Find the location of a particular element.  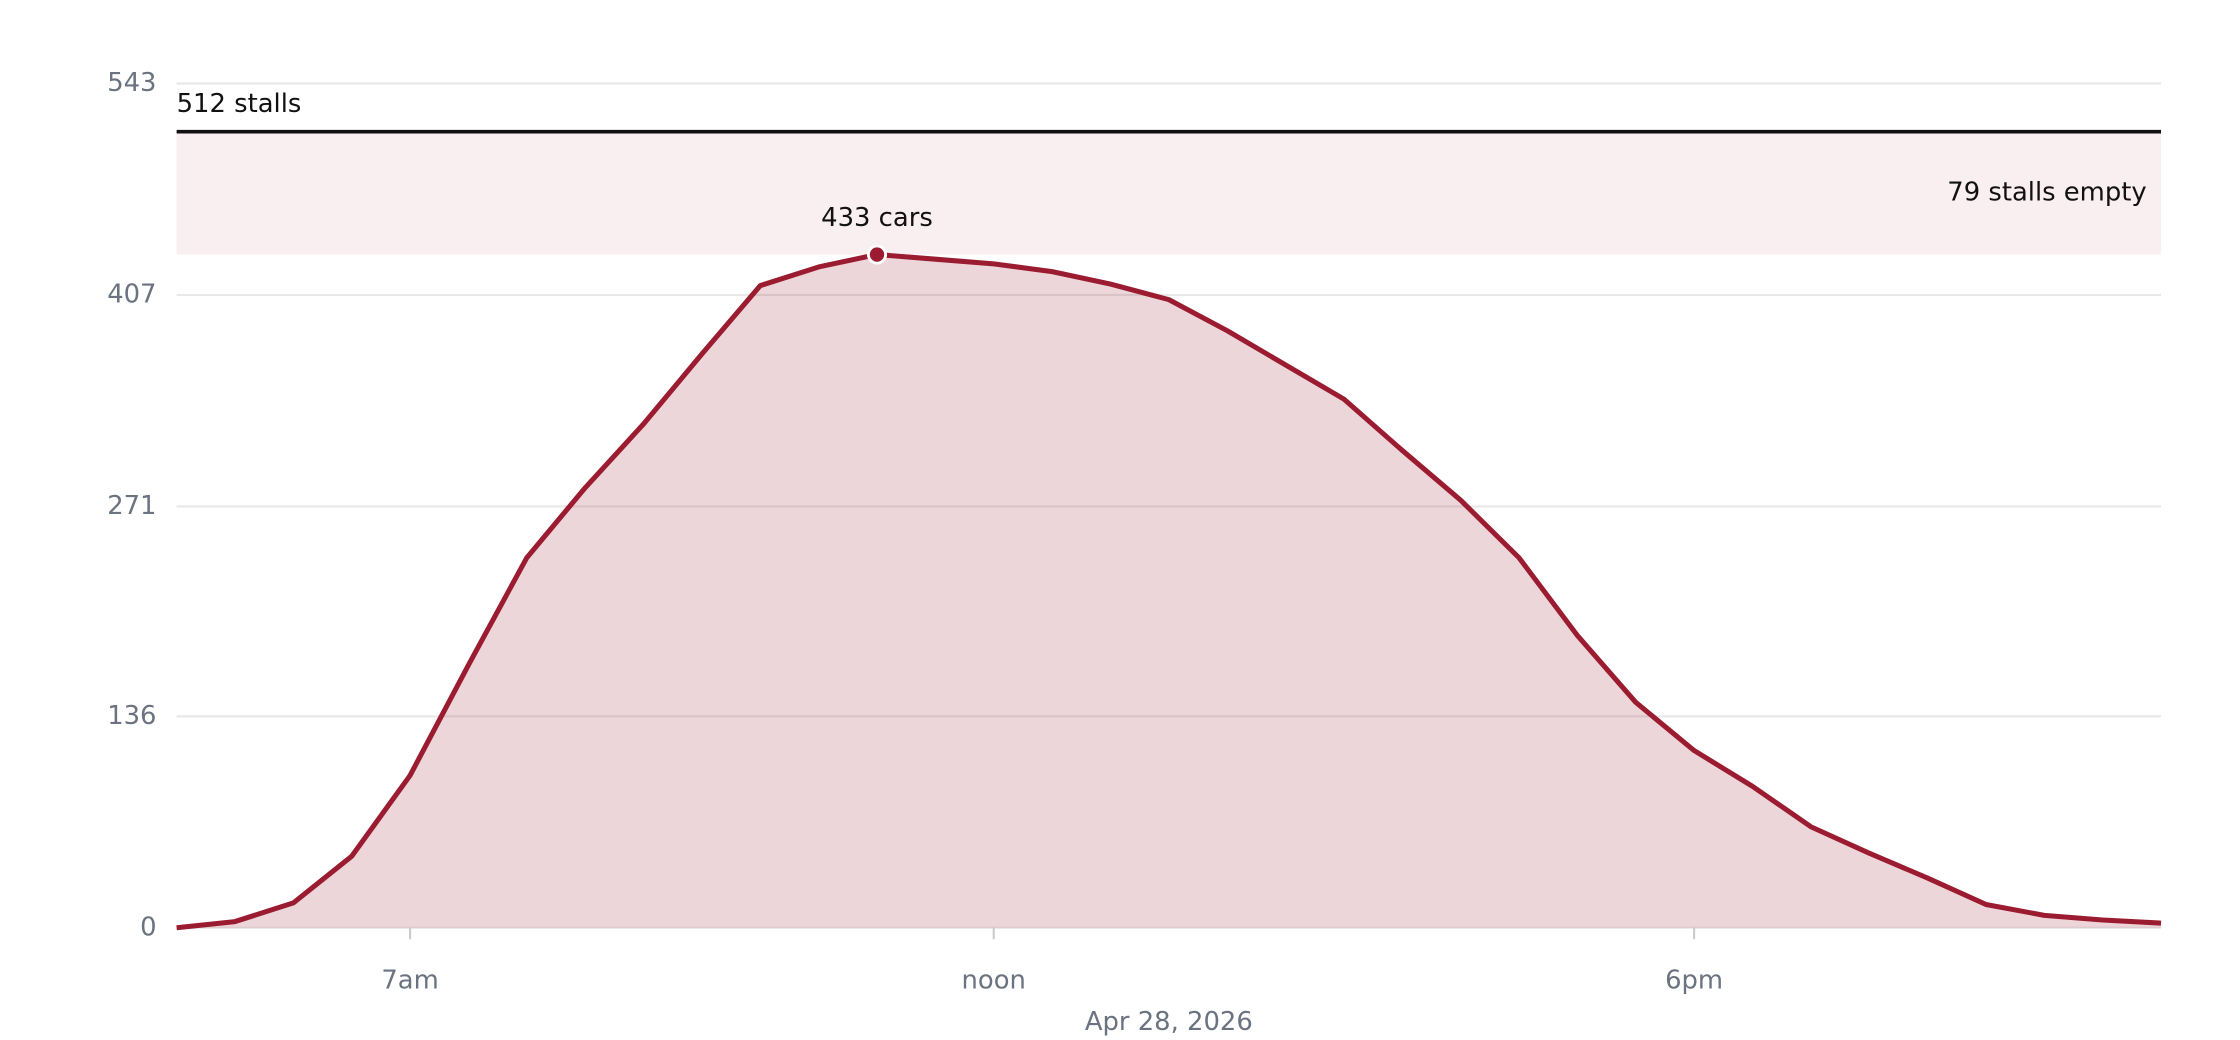

capacity-label: 512 stalls is located at coordinates (239, 104).